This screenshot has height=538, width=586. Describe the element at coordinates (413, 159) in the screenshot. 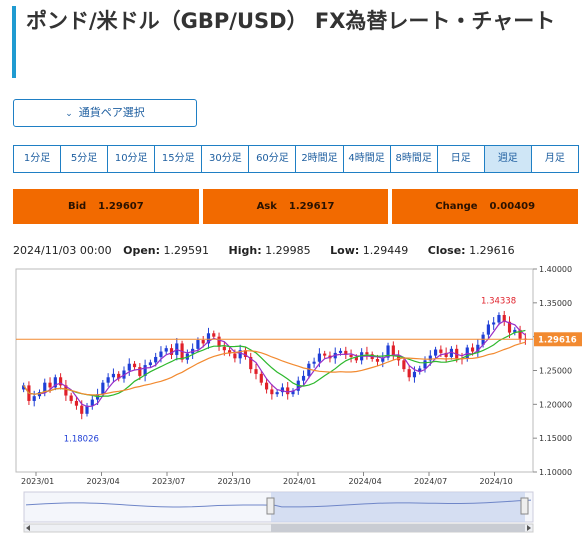

I see `tab-timeframe-8: 8時間足` at that location.